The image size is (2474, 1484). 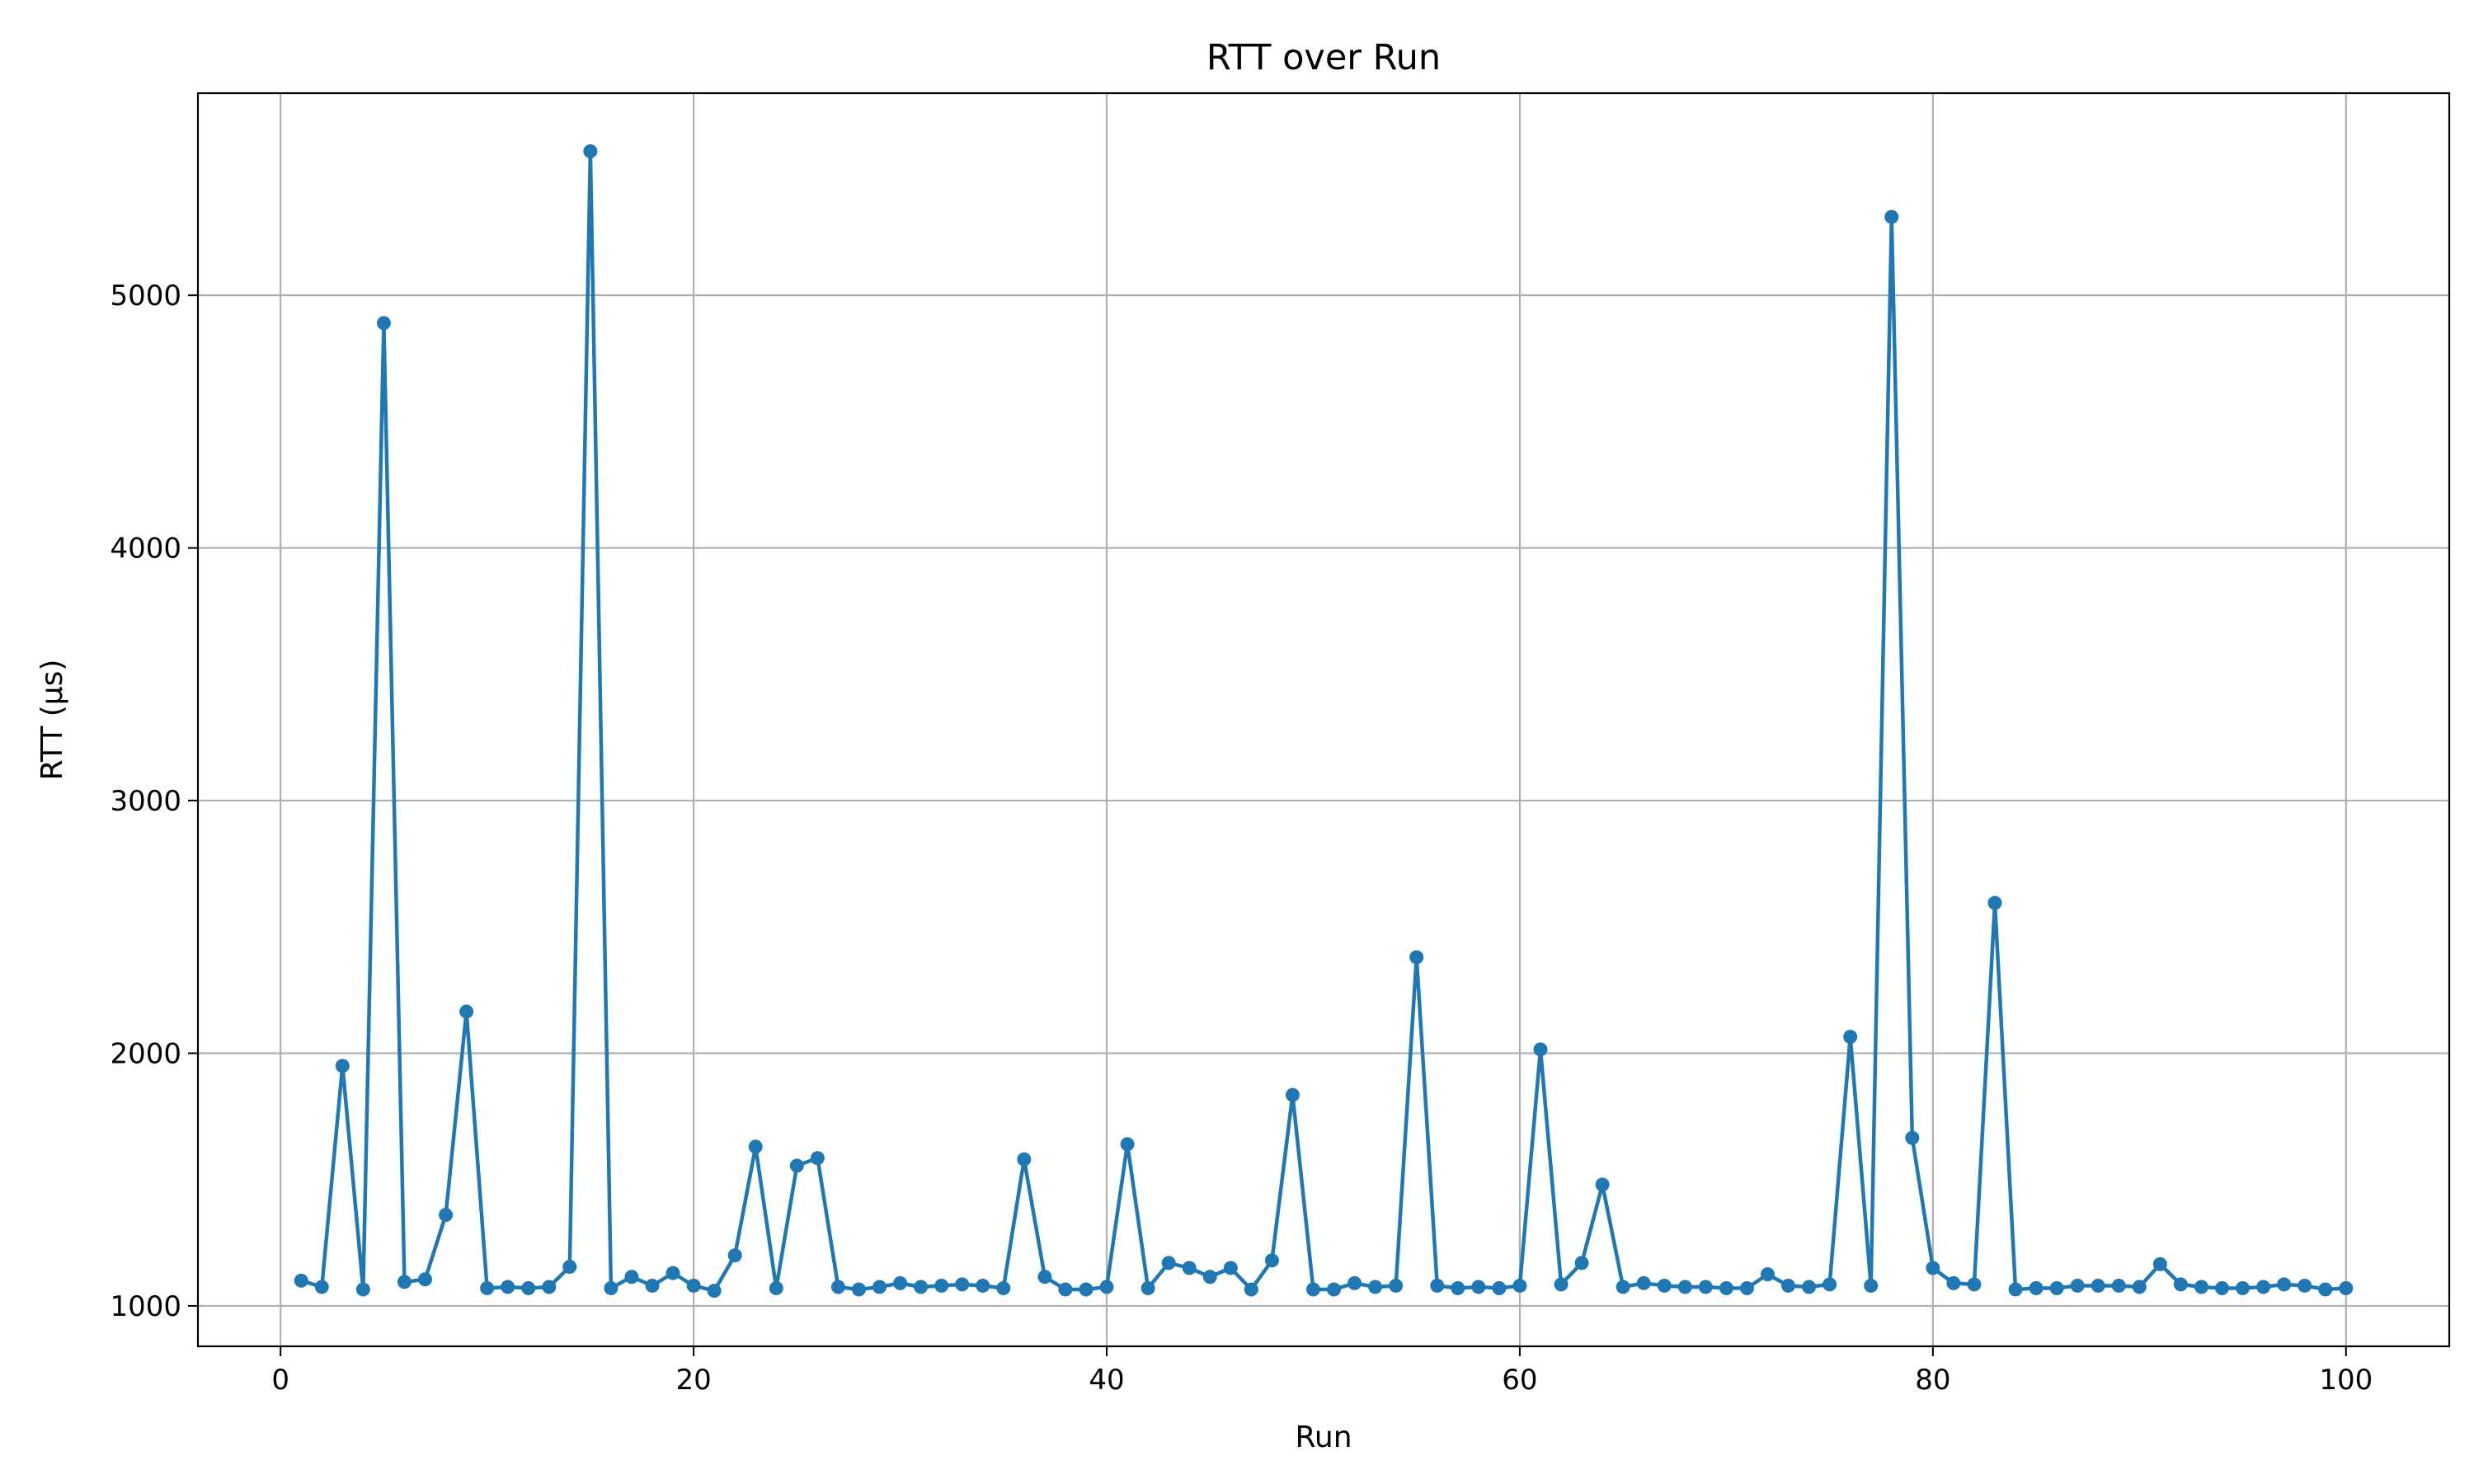 I want to click on y-tick-label: 4000, so click(x=145, y=549).